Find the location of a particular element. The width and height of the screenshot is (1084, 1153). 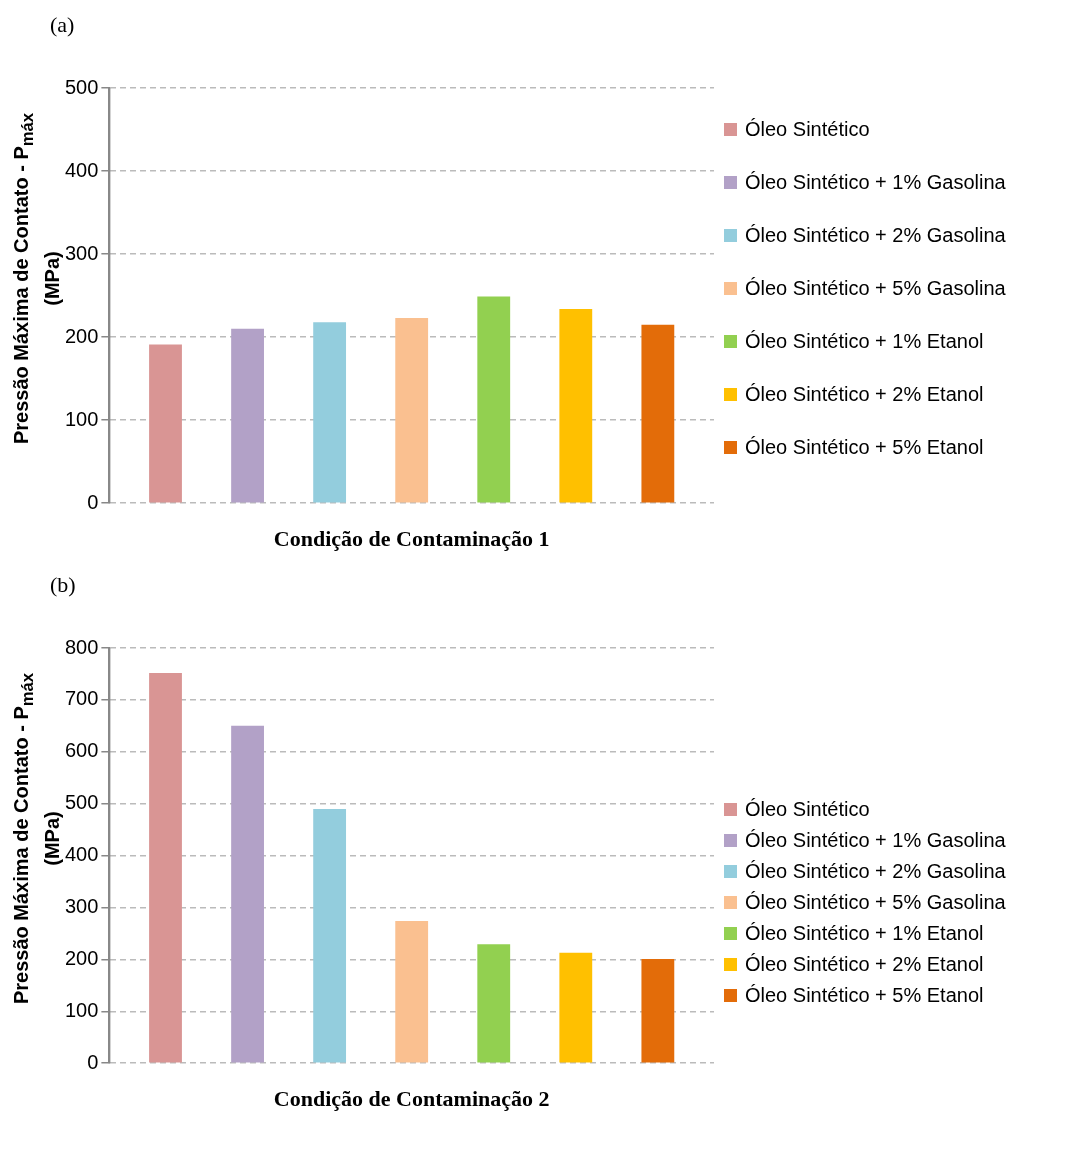

y-tick-label: 700 is located at coordinates (81, 698).